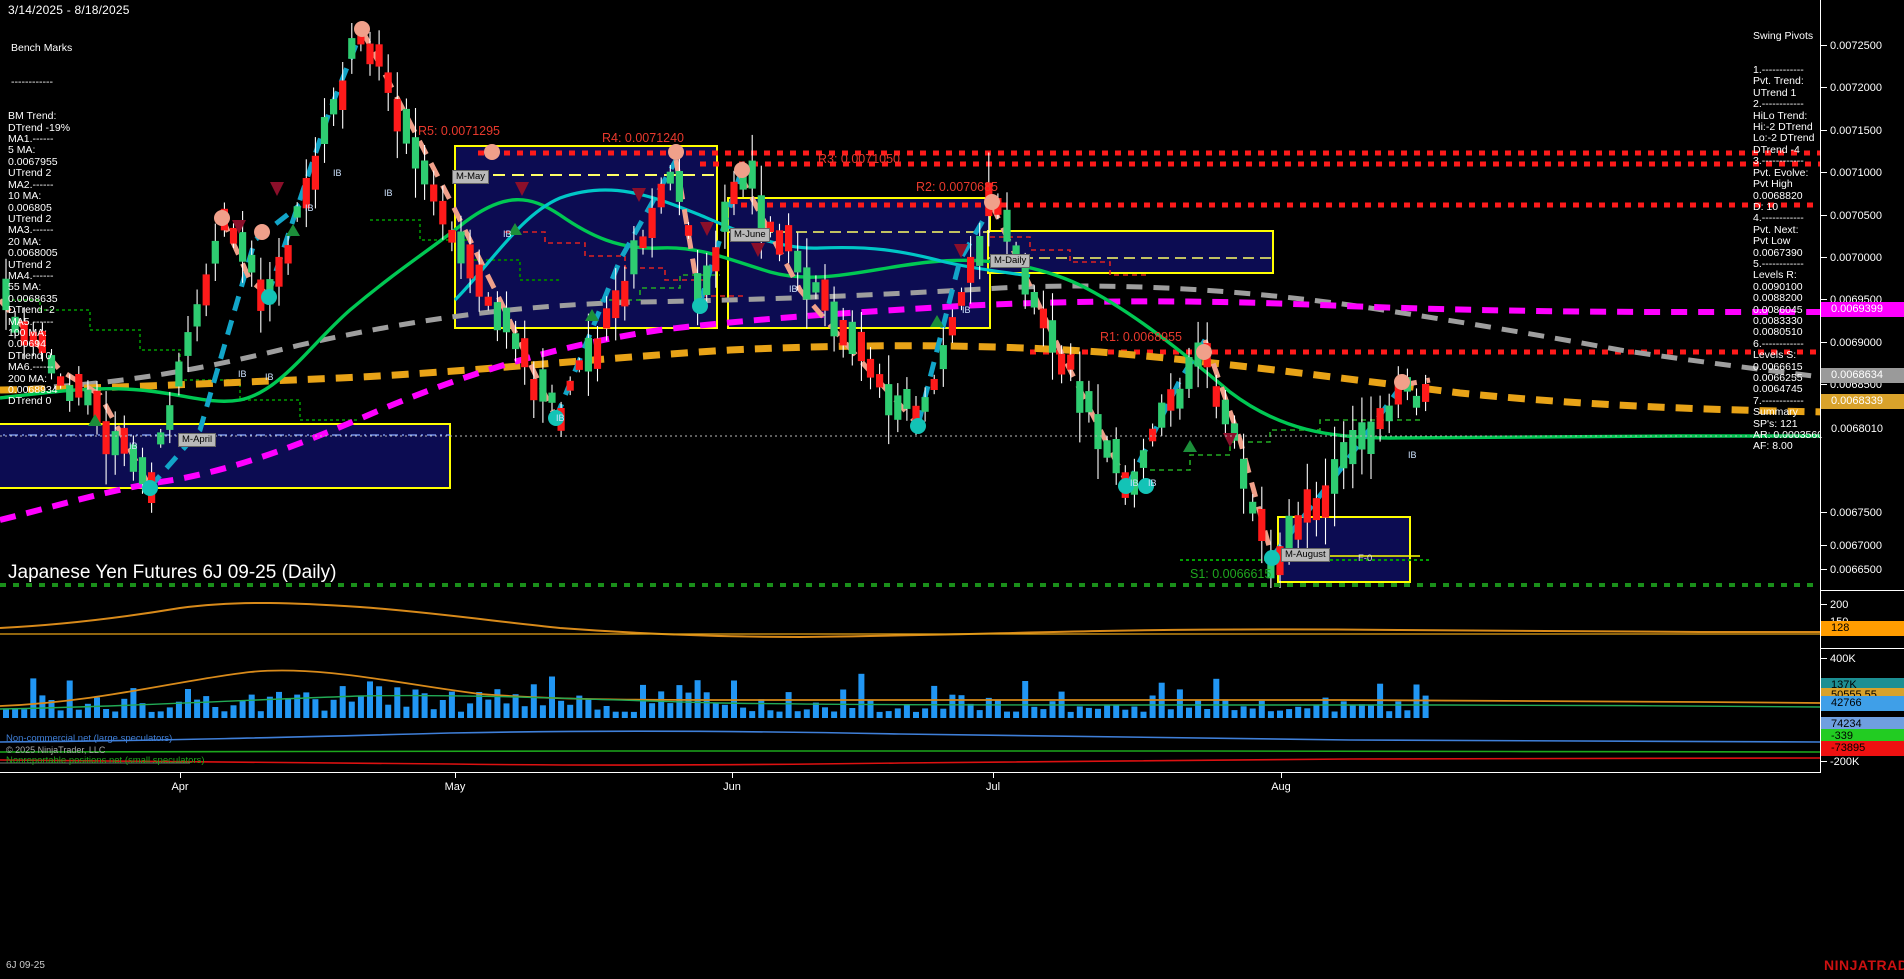 Image resolution: width=1904 pixels, height=979 pixels. What do you see at coordinates (42, 47) in the screenshot?
I see `bench-marks-title: Bench Marks` at bounding box center [42, 47].